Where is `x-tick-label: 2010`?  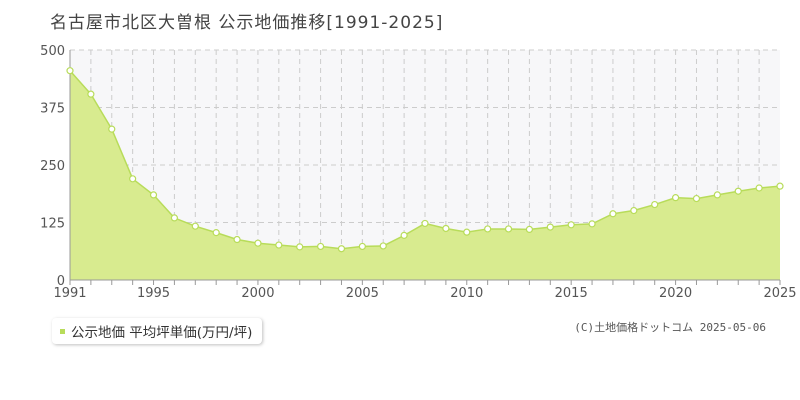 x-tick-label: 2010 is located at coordinates (466, 293).